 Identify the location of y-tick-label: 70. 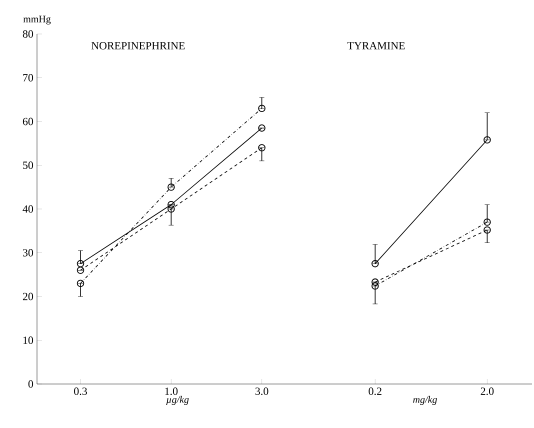
(28, 78).